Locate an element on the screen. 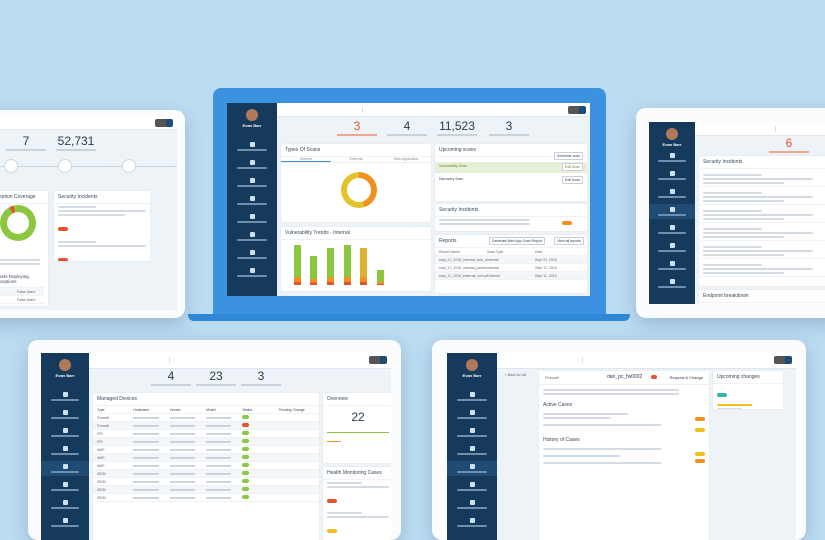 The width and height of the screenshot is (825, 540). column-header: Status is located at coordinates (247, 409).